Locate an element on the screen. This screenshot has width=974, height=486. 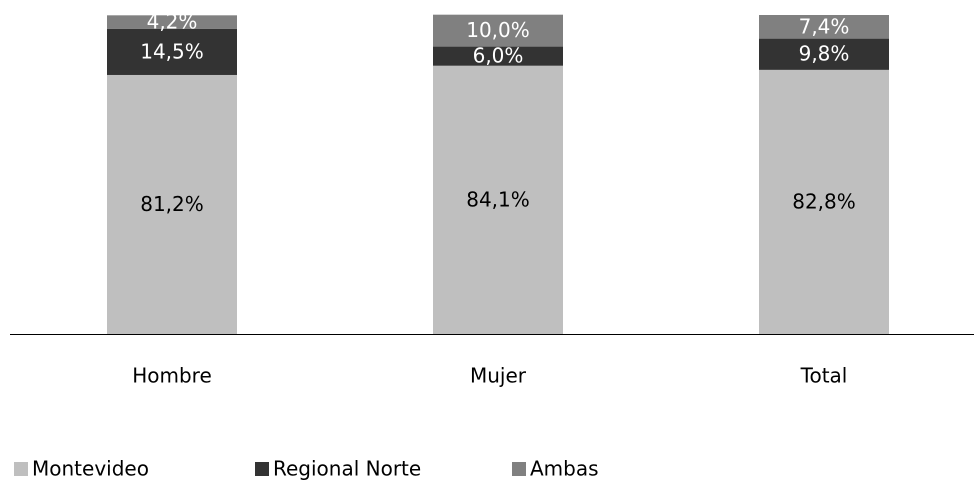
data-label: 81,2% is located at coordinates (172, 204).